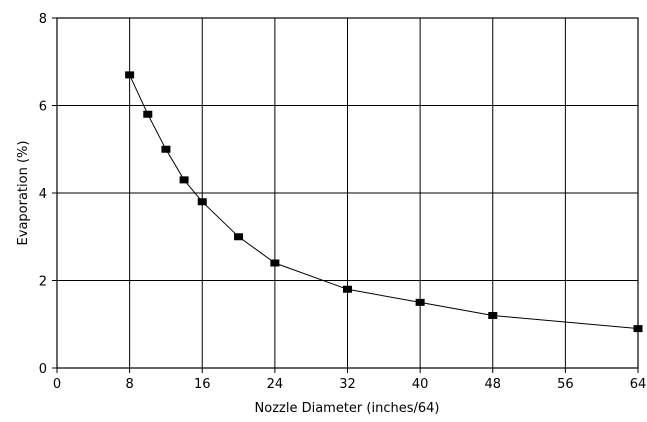 This screenshot has height=422, width=647. I want to click on y-tick-label: 4, so click(43, 194).